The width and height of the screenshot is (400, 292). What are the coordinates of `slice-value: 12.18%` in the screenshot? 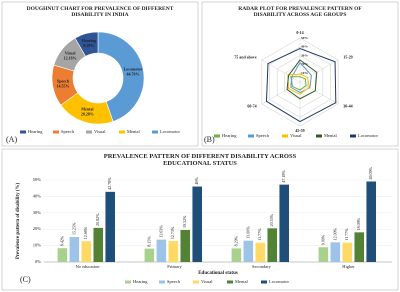 It's located at (70, 57).